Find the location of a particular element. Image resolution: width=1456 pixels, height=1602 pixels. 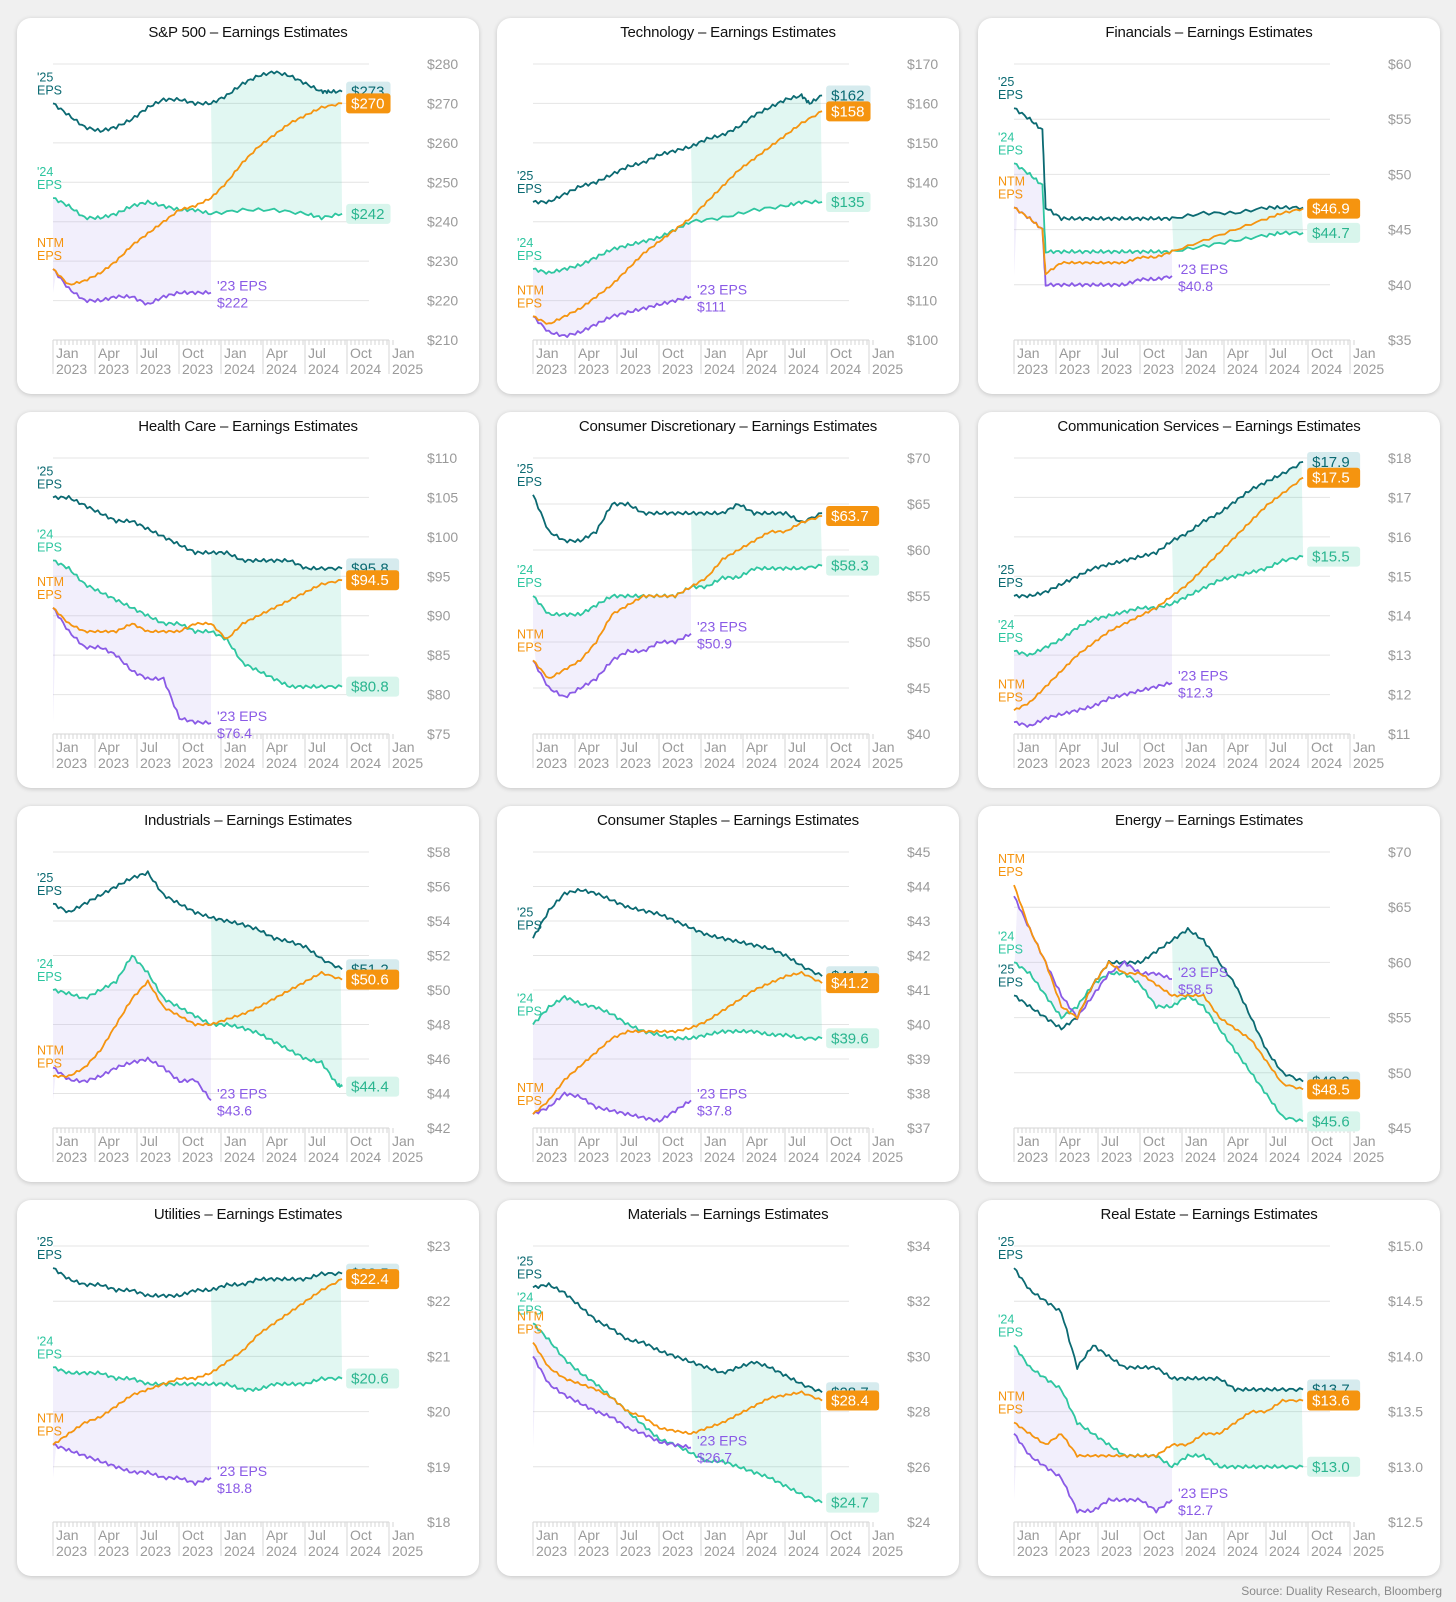

y-tick-label: $85 is located at coordinates (439, 655).